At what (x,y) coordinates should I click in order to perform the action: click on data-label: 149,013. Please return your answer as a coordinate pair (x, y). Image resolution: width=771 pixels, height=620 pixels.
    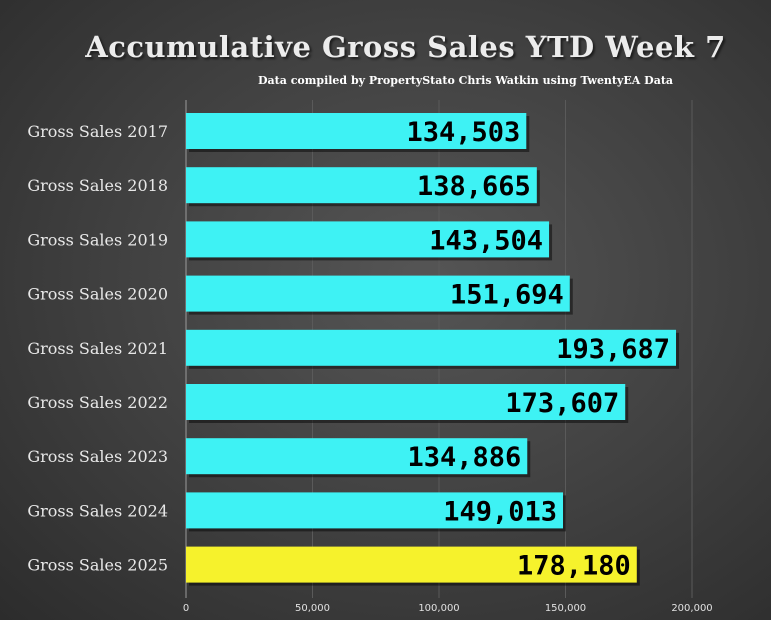
    Looking at the image, I should click on (500, 511).